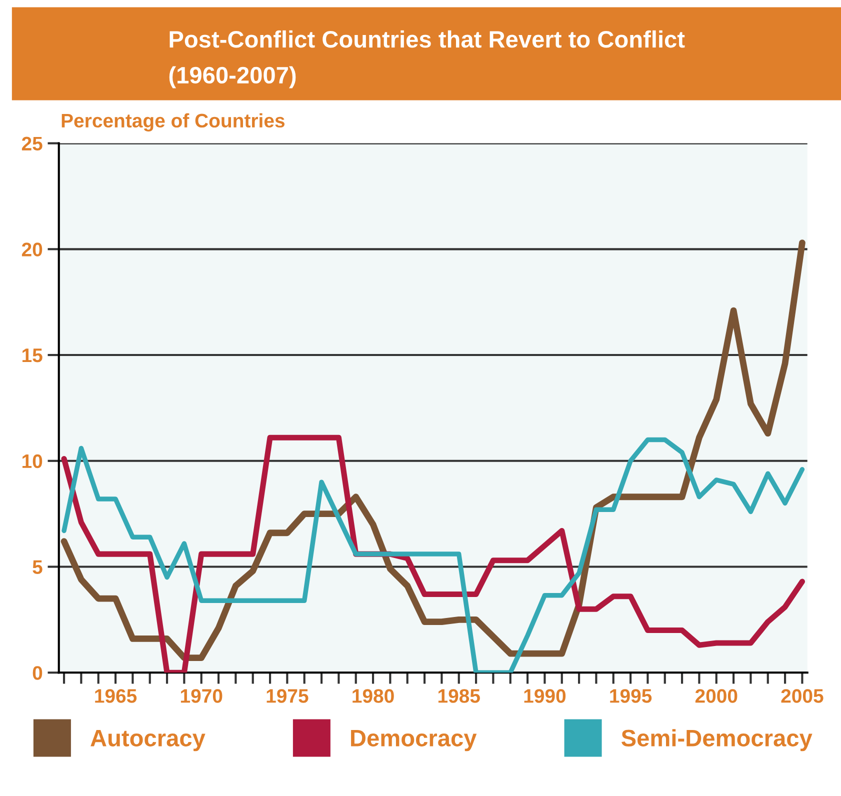  Describe the element at coordinates (631, 696) in the screenshot. I see `x-tick-label: 1995` at that location.